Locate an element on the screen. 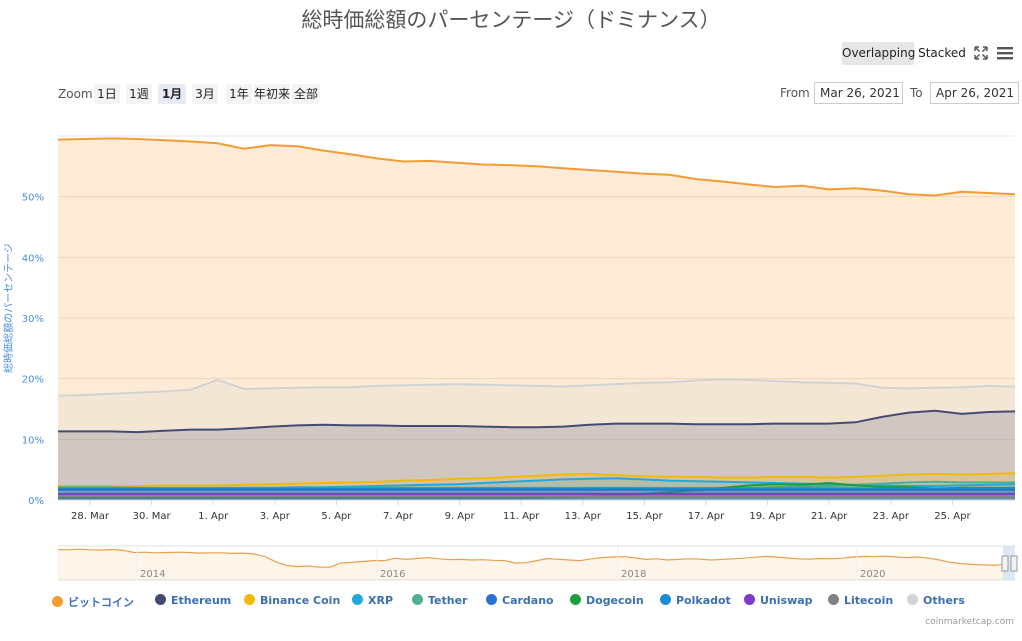 The image size is (1022, 641). fullscreen-icon is located at coordinates (981, 53).